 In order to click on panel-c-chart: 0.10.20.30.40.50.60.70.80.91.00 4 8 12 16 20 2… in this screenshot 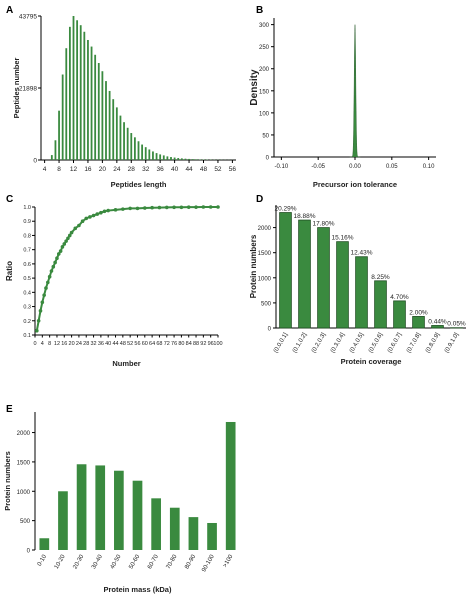, I will do `click(114, 286)`.